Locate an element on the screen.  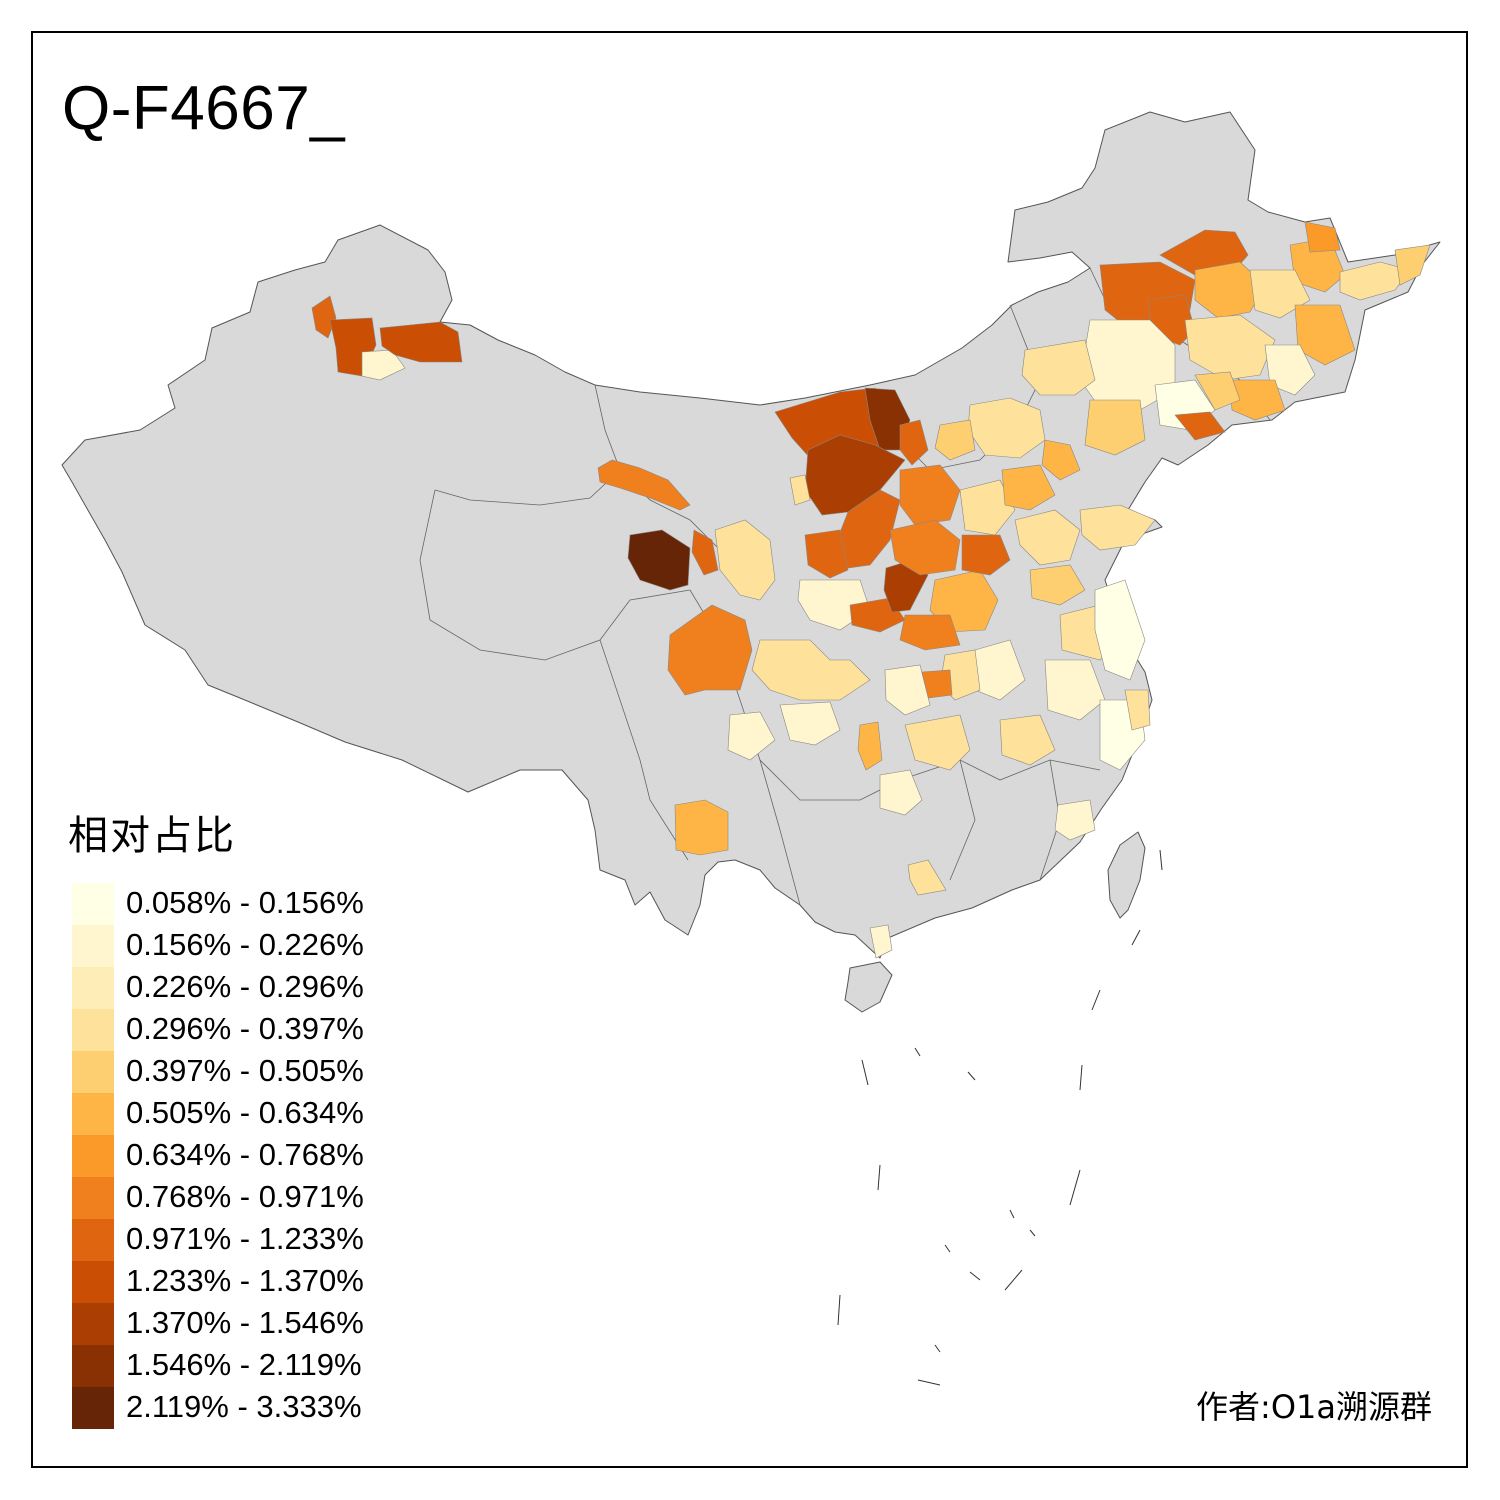
legend-label: 0.156% - 0.226% is located at coordinates (245, 944).